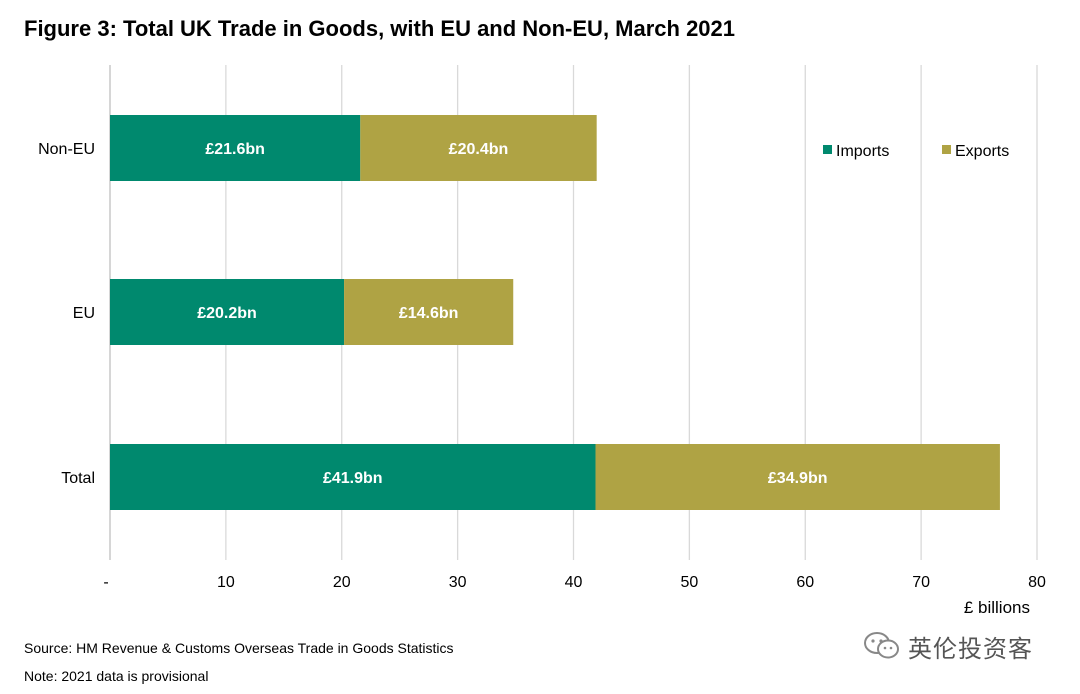  What do you see at coordinates (982, 151) in the screenshot?
I see `legend-label: Exports` at bounding box center [982, 151].